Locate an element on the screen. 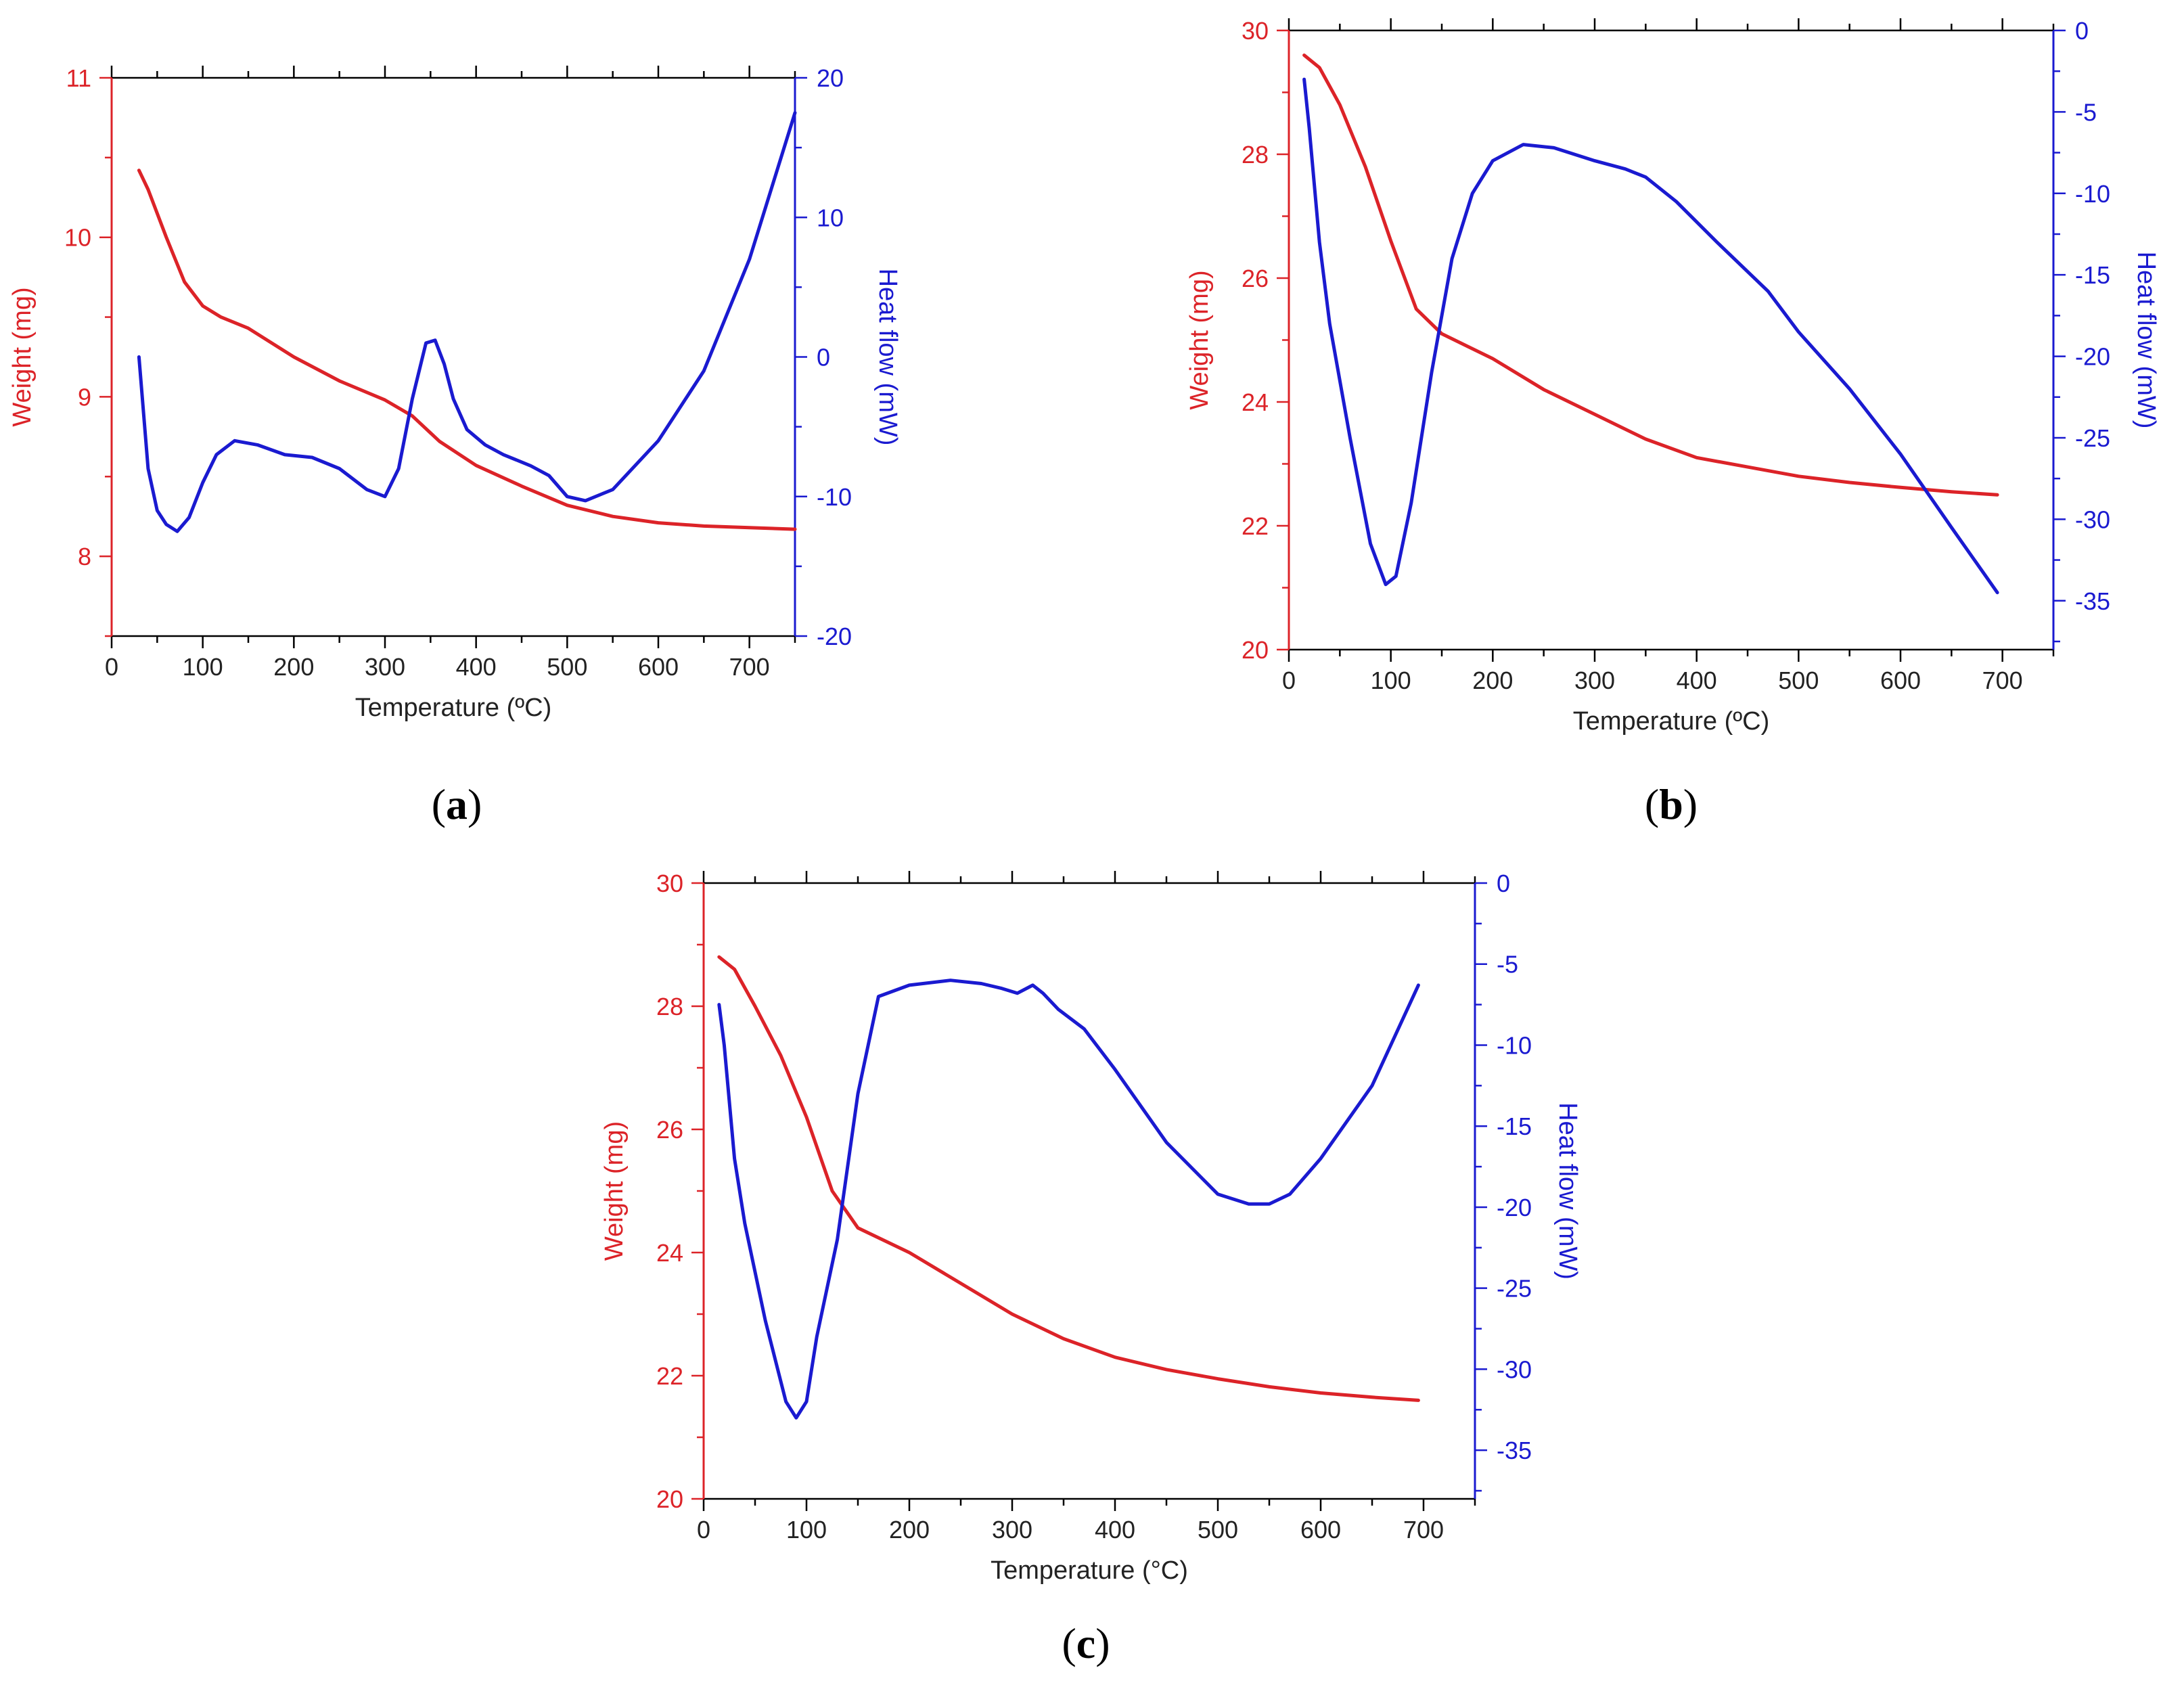  panel-caption: (c) is located at coordinates (1086, 1643).